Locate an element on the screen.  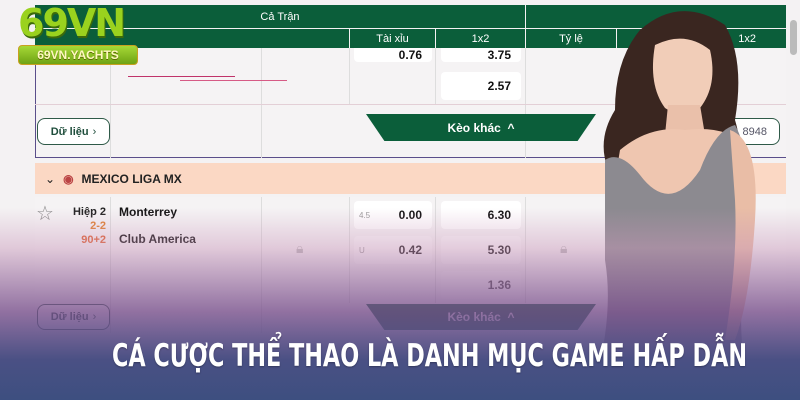
header-col-1x2: 1x2 is located at coordinates (480, 38).